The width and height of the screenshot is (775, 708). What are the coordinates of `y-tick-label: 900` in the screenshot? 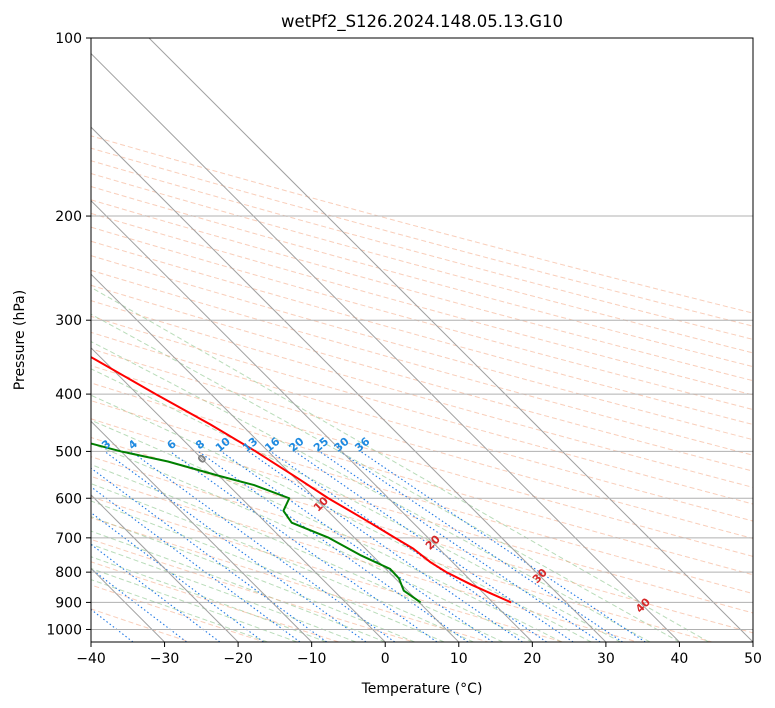 It's located at (68, 603).